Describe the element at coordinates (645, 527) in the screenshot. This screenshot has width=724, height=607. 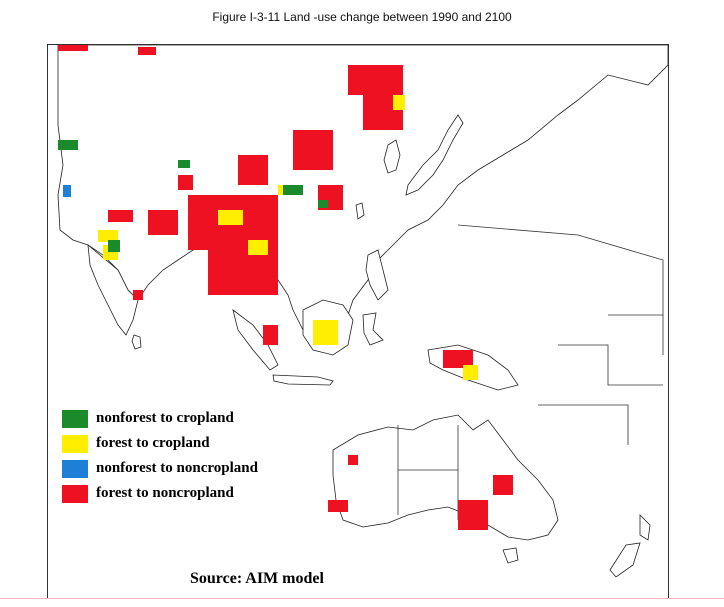
I see `new-zealand-north` at that location.